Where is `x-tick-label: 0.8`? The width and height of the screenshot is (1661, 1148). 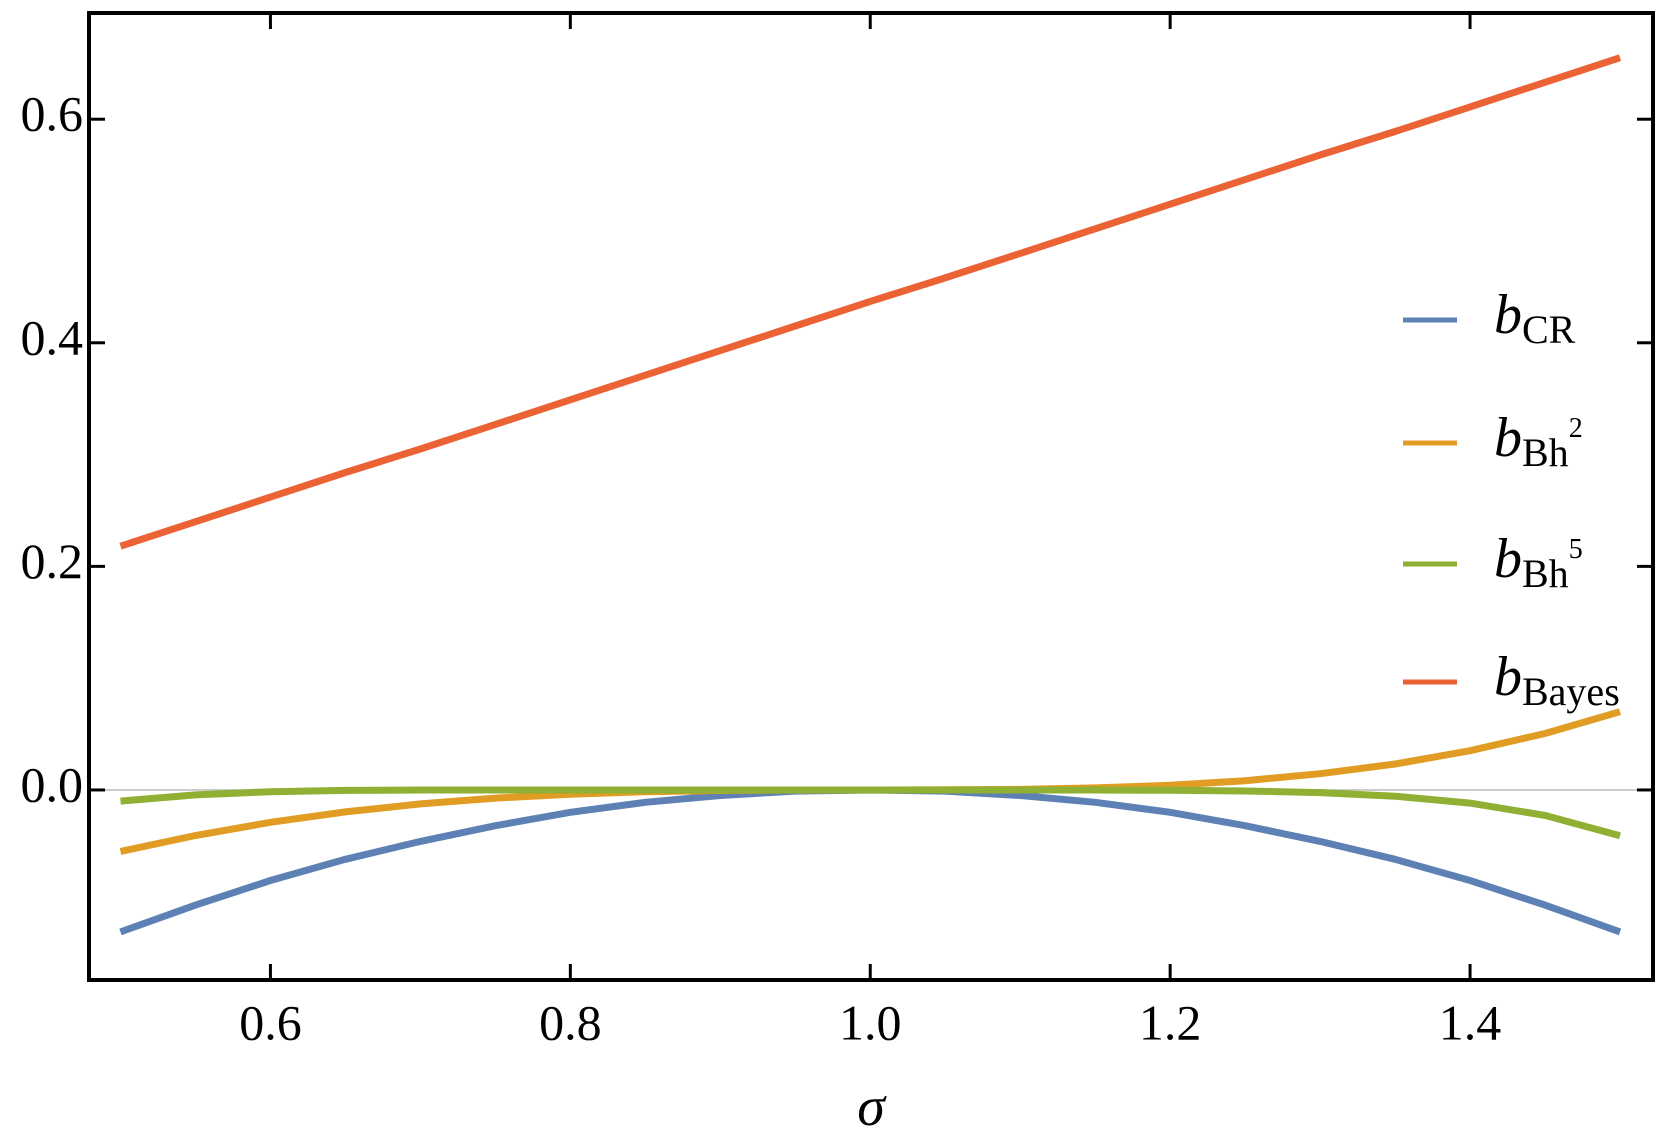
x-tick-label: 0.8 is located at coordinates (570, 1022).